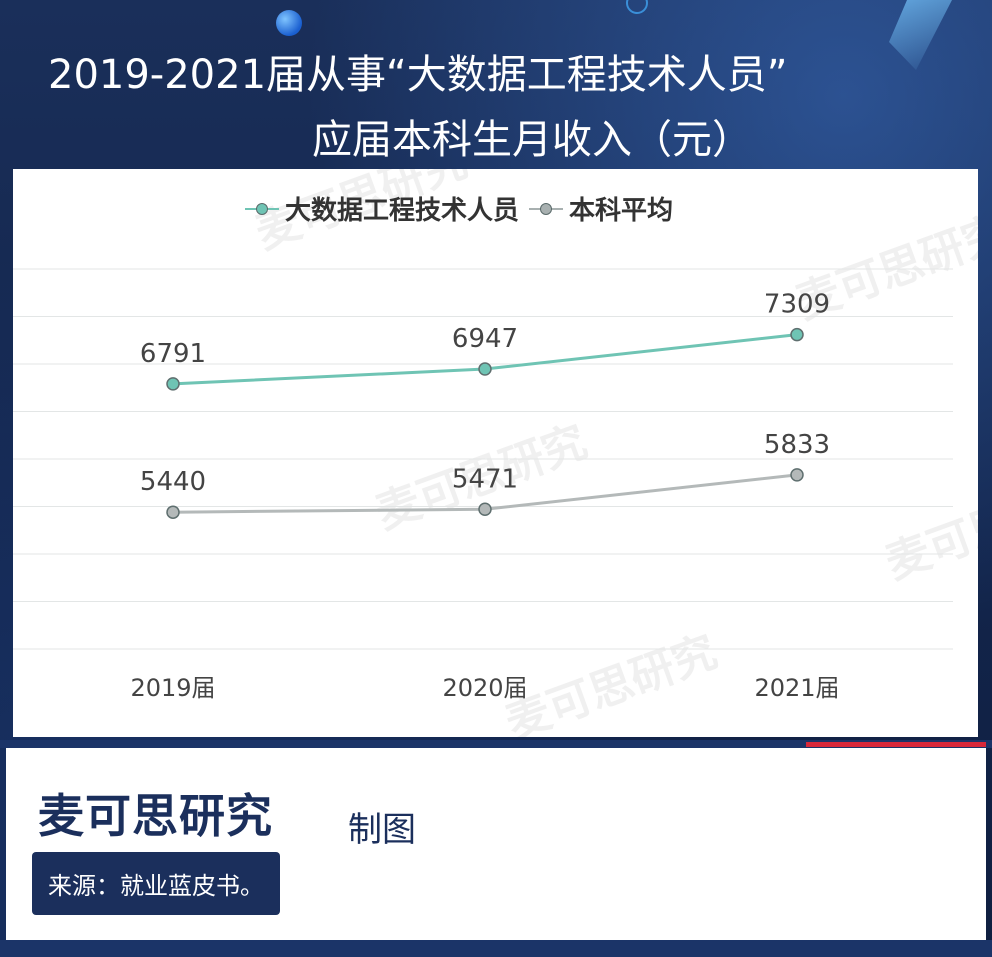  I want to click on chart-title-line1: 2019-2021届从事“大数据工程技术人员”, so click(418, 75).